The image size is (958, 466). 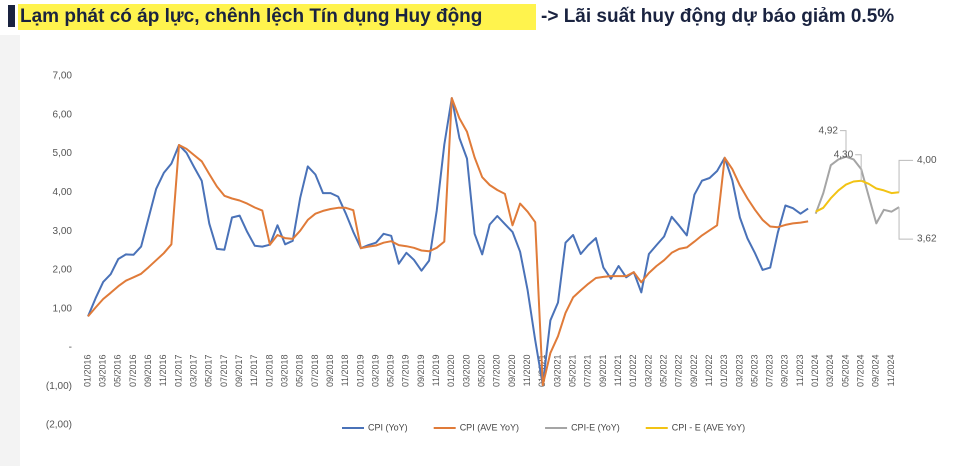 What do you see at coordinates (512, 370) in the screenshot?
I see `x-tick-label: 09/2020` at bounding box center [512, 370].